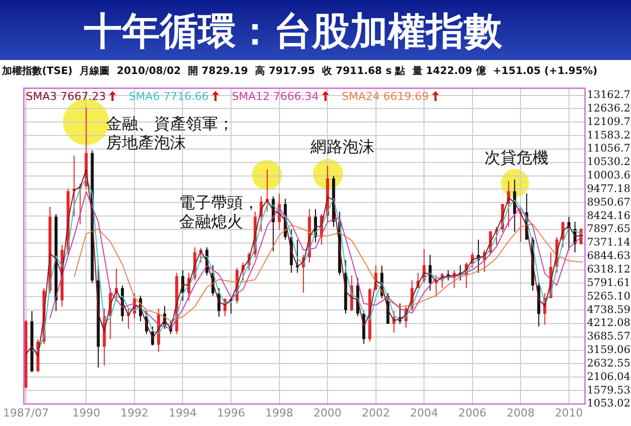  What do you see at coordinates (609, 176) in the screenshot?
I see `y-tick-label: 10003.6` at bounding box center [609, 176].